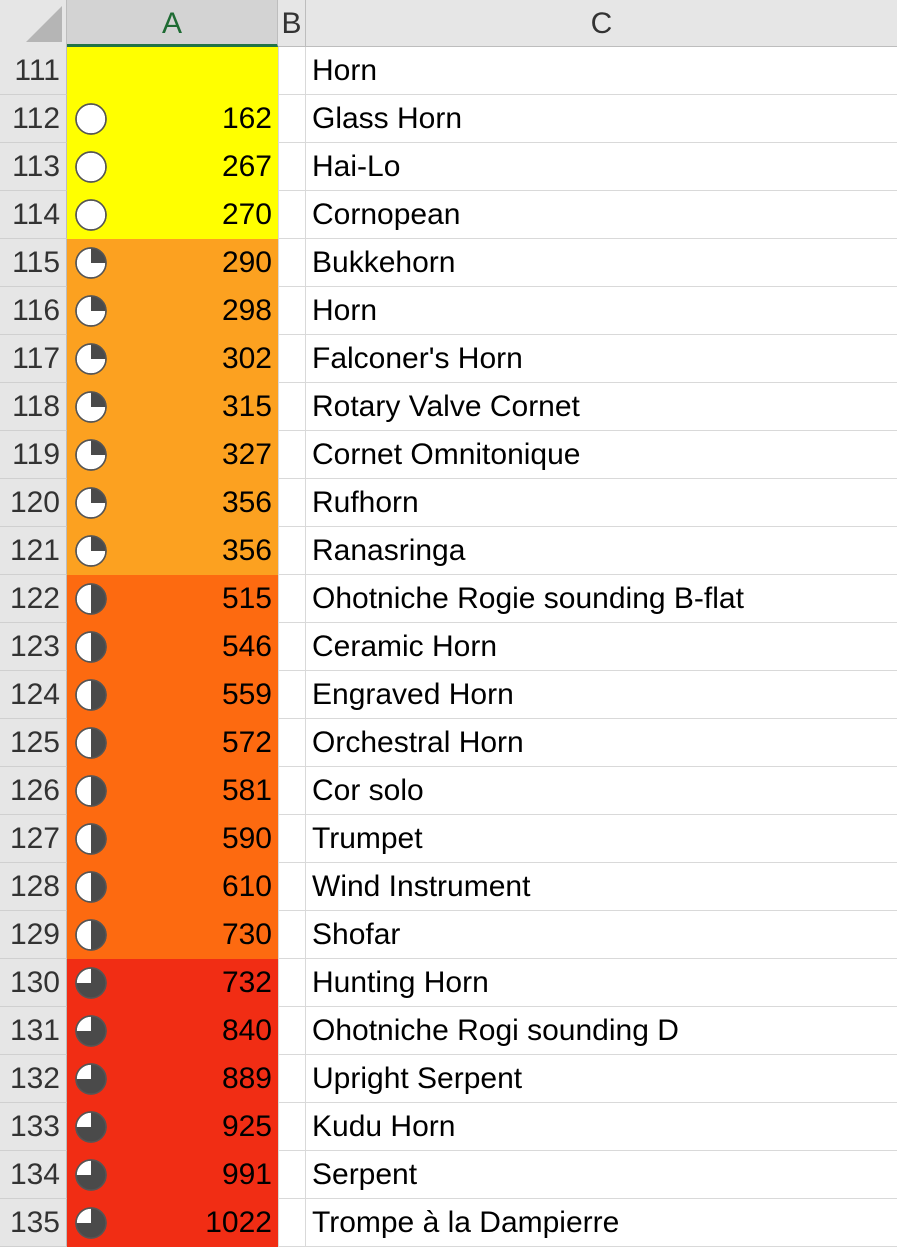  What do you see at coordinates (601, 455) in the screenshot?
I see `cell-c: Cornet Omnitonique` at bounding box center [601, 455].